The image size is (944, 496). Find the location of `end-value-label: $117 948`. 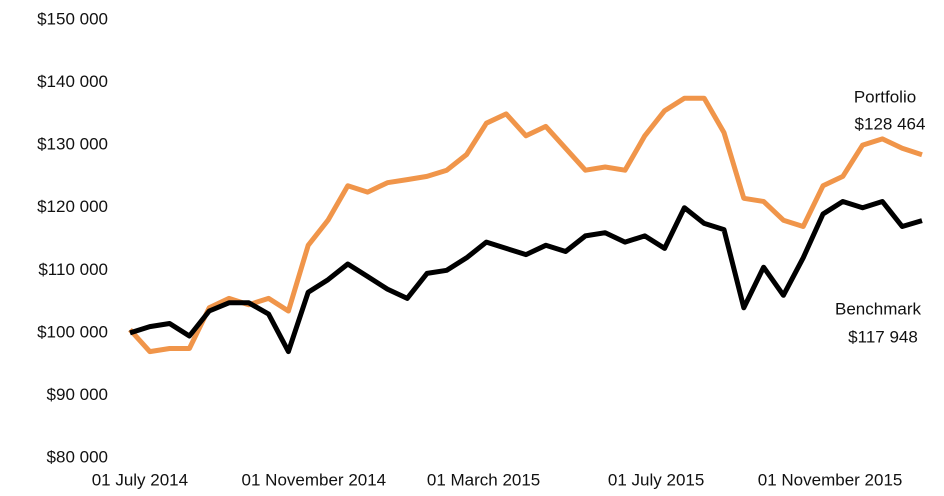

end-value-label: $117 948 is located at coordinates (883, 336).